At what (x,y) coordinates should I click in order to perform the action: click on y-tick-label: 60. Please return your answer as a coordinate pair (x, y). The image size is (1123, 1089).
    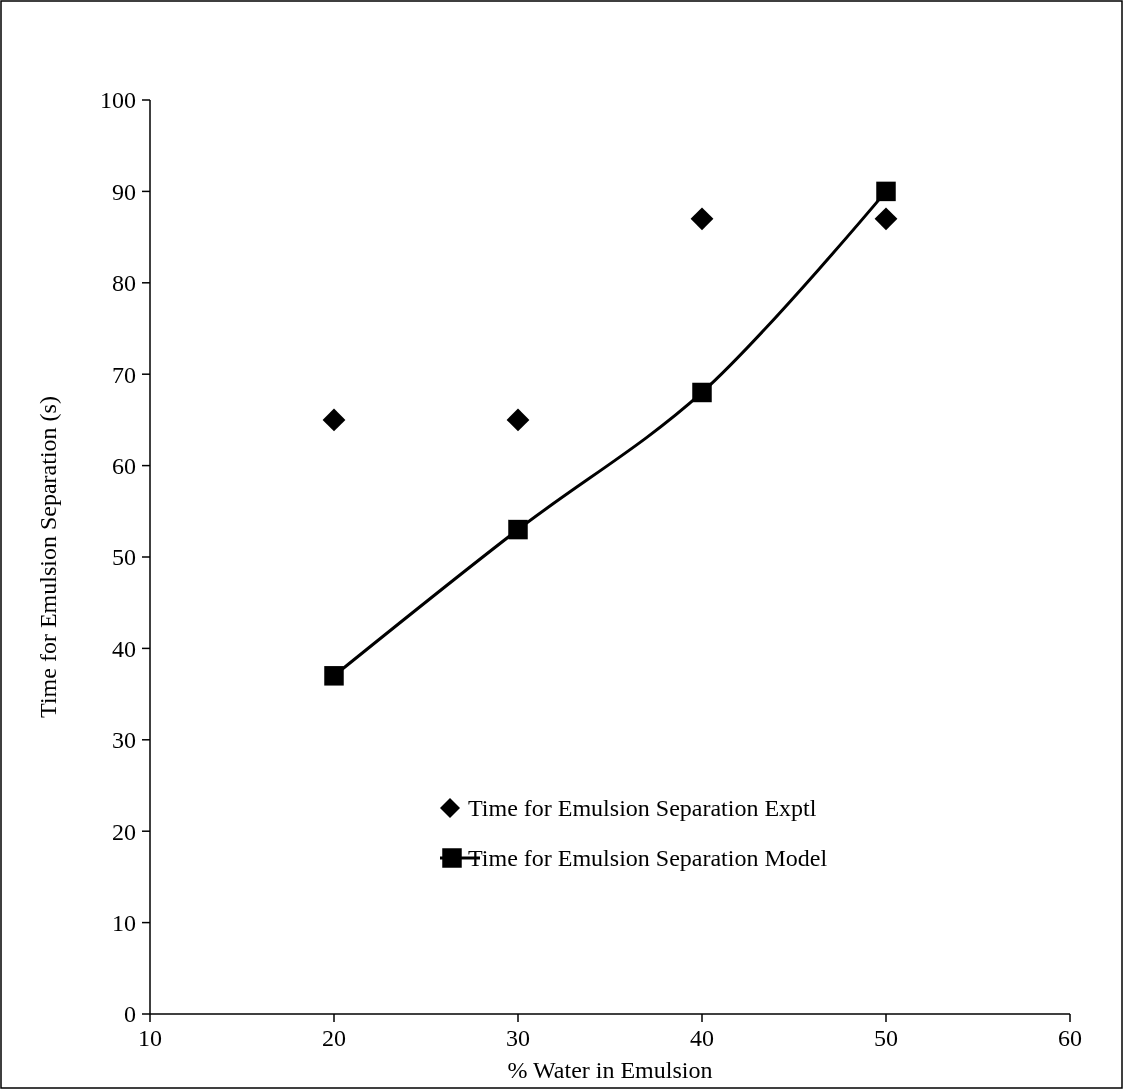
    Looking at the image, I should click on (124, 466).